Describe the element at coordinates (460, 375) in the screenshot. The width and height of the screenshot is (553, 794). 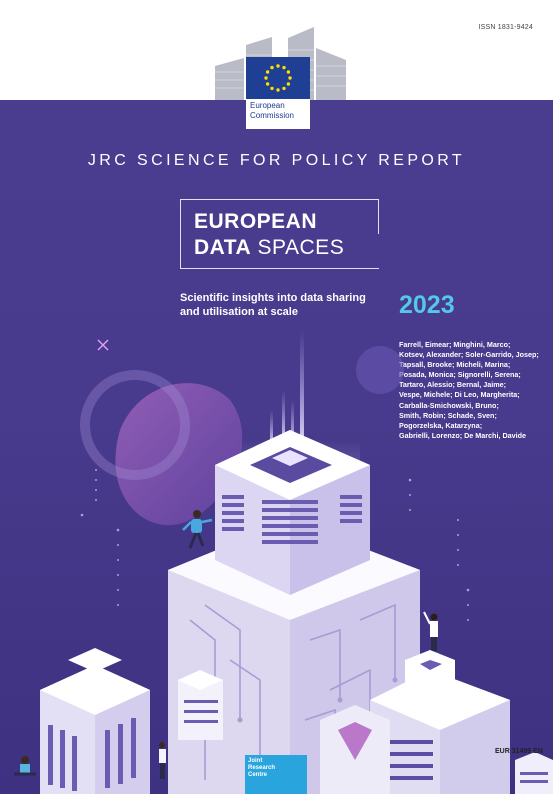
I see `author-line: Posada, Monica; Signorelli, Serena;` at that location.